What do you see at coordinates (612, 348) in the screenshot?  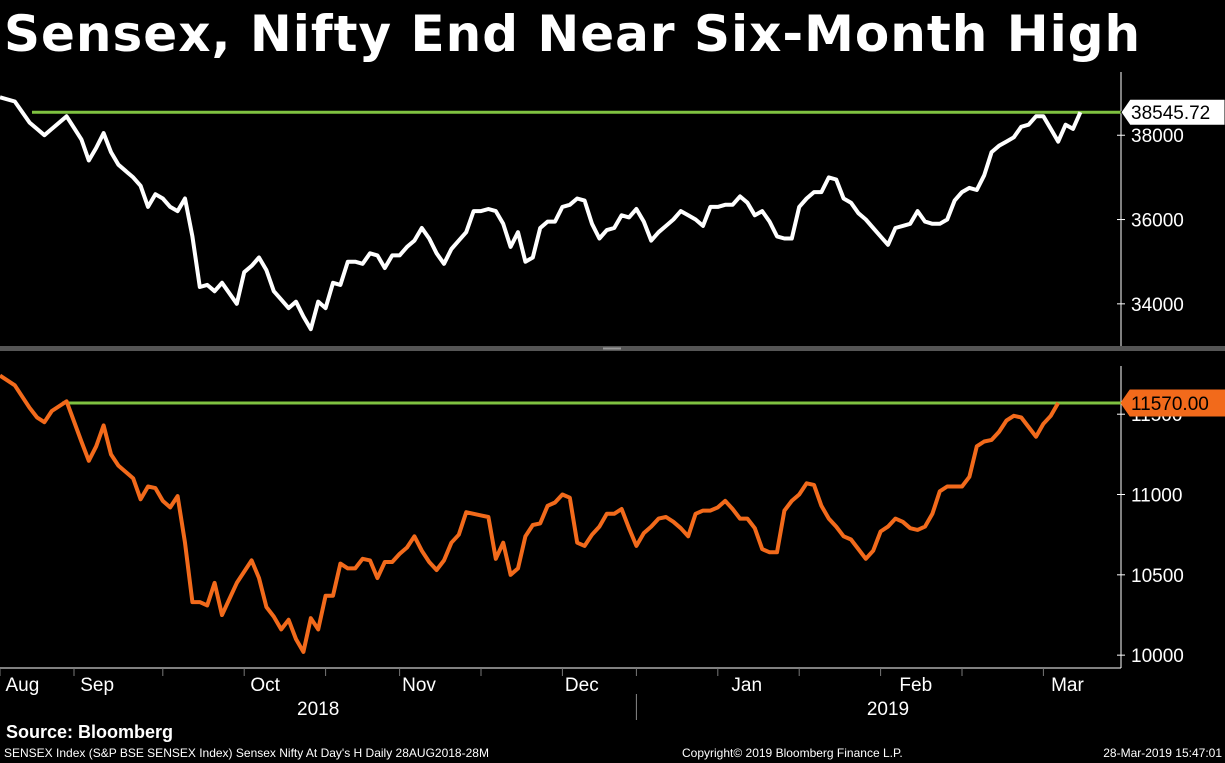 I see `panel-divider-grip` at bounding box center [612, 348].